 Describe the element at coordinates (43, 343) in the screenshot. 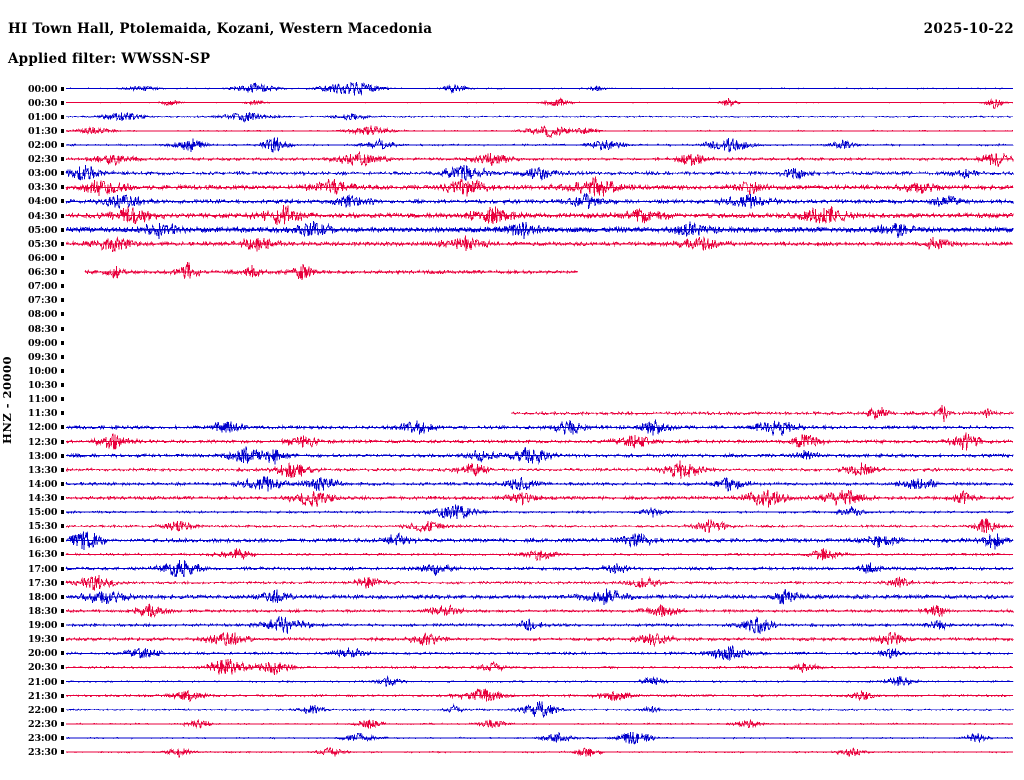

I see `time-label-0900: 09:00` at that location.